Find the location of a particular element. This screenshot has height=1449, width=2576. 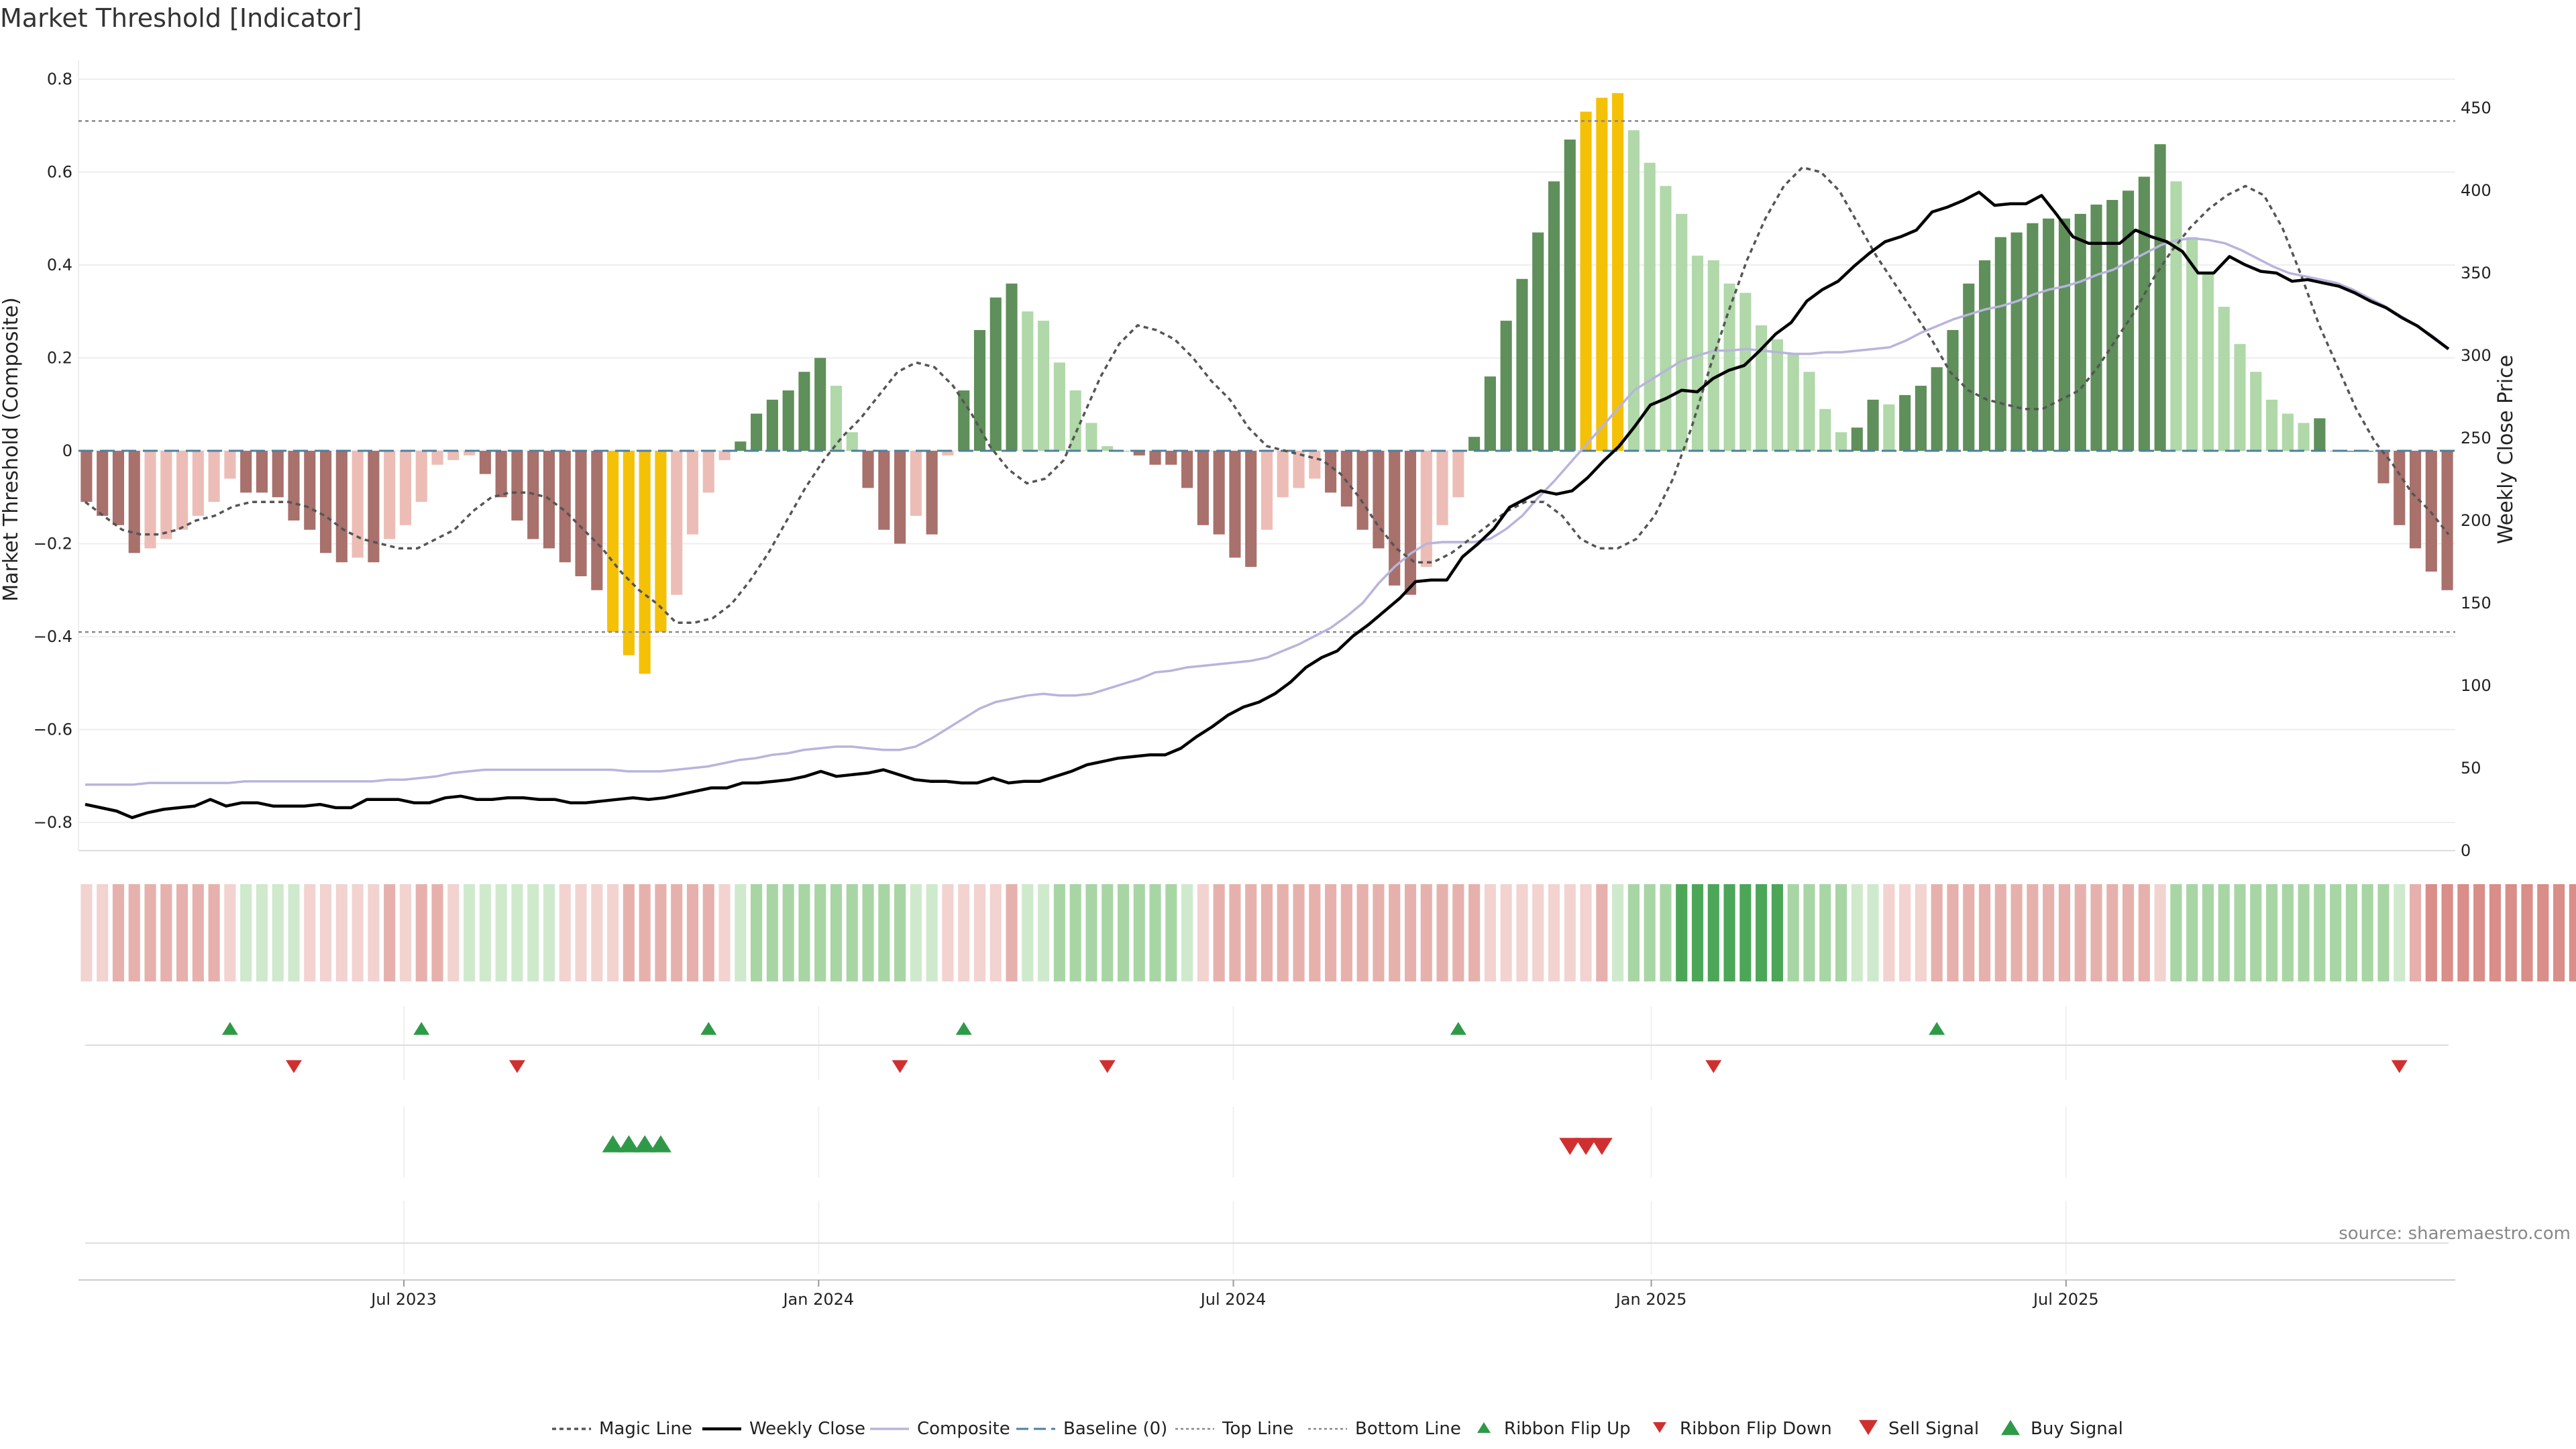

x-tick-label: Jul 2024 is located at coordinates (1233, 1299).